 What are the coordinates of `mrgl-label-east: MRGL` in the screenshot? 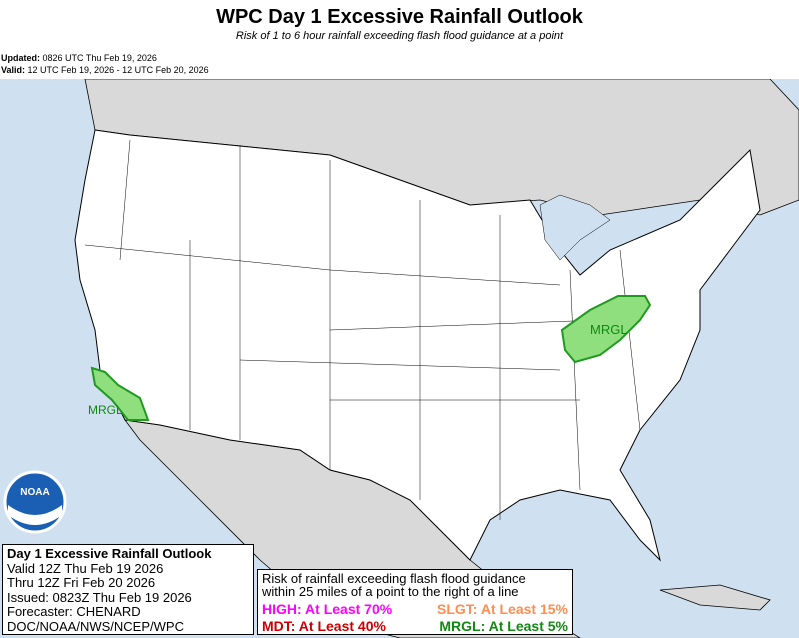 It's located at (609, 329).